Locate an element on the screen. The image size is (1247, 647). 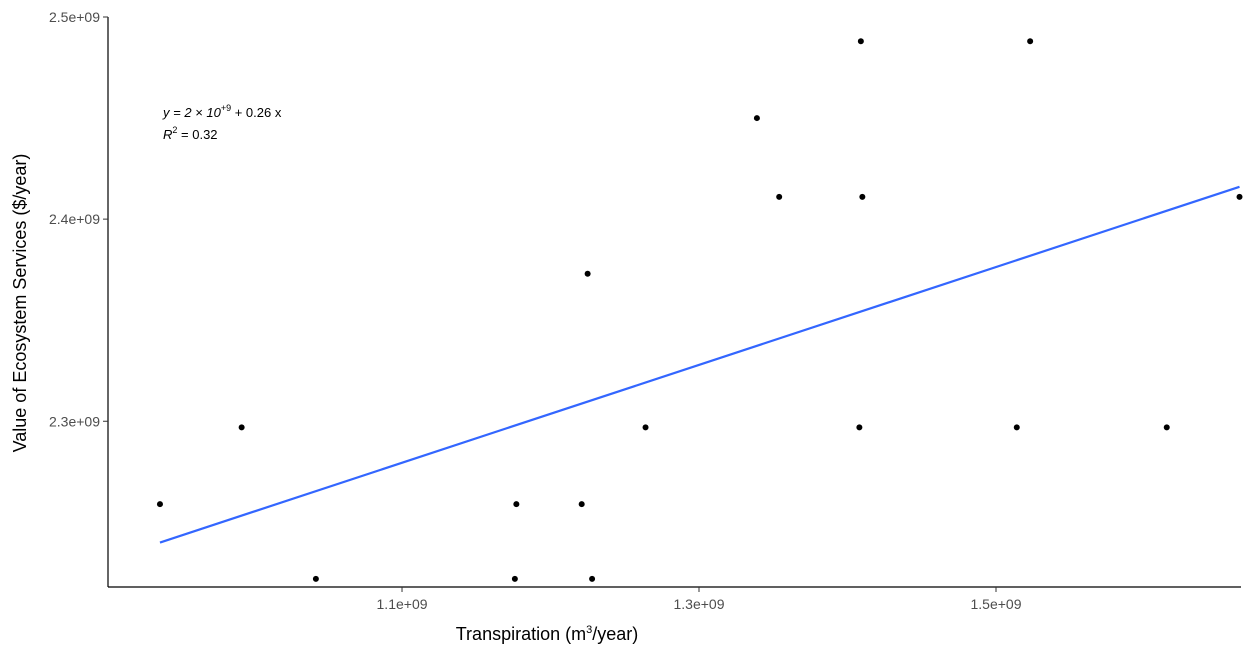
x-axis-title-suffix: /year) is located at coordinates (615, 634).